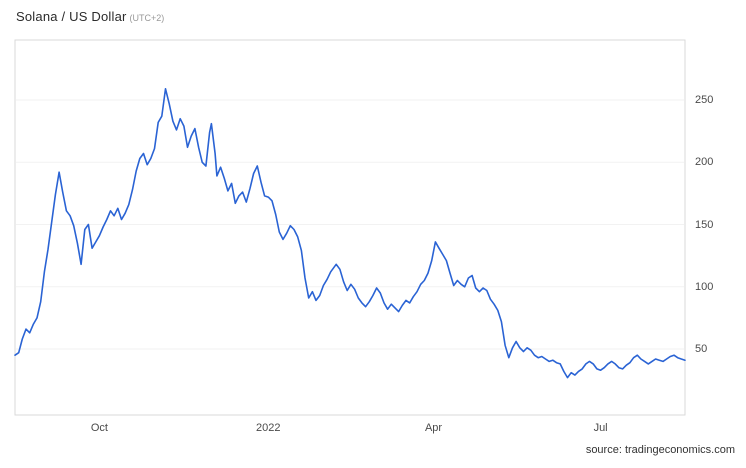 The height and width of the screenshot is (468, 746). I want to click on x-axis-label: Jul, so click(600, 428).